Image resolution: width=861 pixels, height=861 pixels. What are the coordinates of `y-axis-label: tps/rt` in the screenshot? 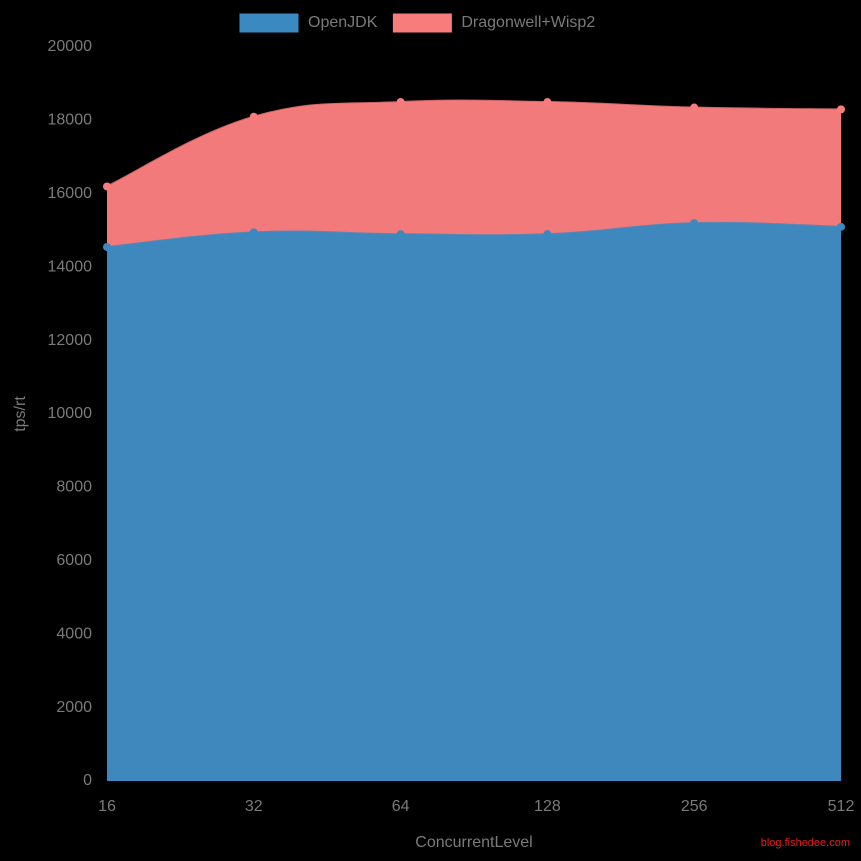 It's located at (20, 414).